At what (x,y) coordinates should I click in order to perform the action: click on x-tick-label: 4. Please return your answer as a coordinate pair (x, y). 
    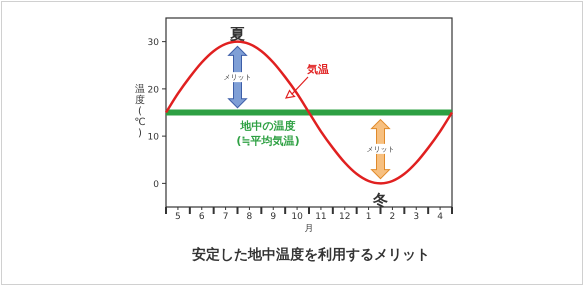
    Looking at the image, I should click on (440, 217).